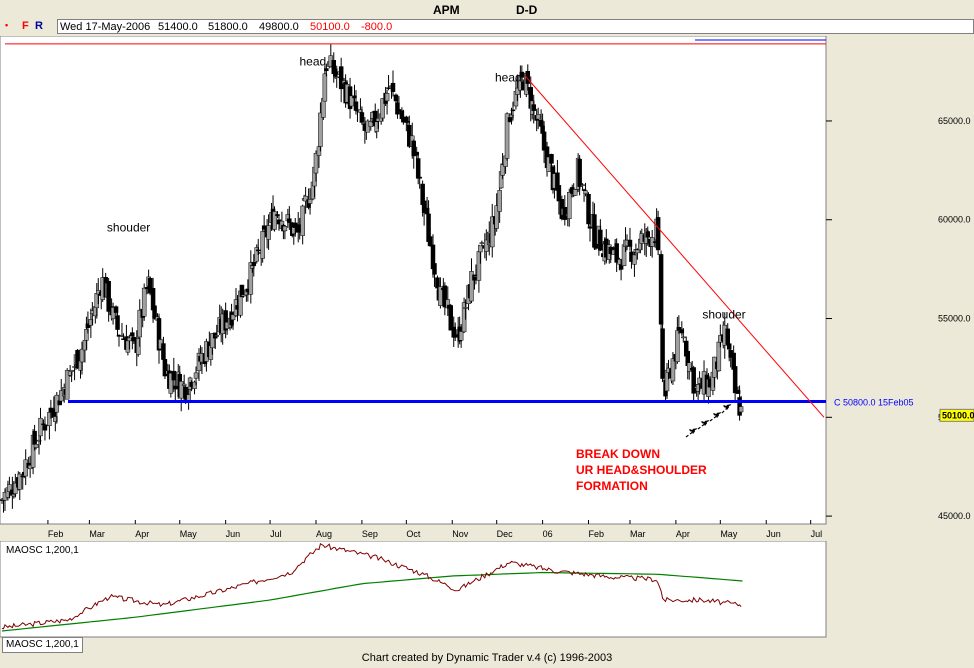  I want to click on callout-line-3: FORMATION, so click(612, 486).